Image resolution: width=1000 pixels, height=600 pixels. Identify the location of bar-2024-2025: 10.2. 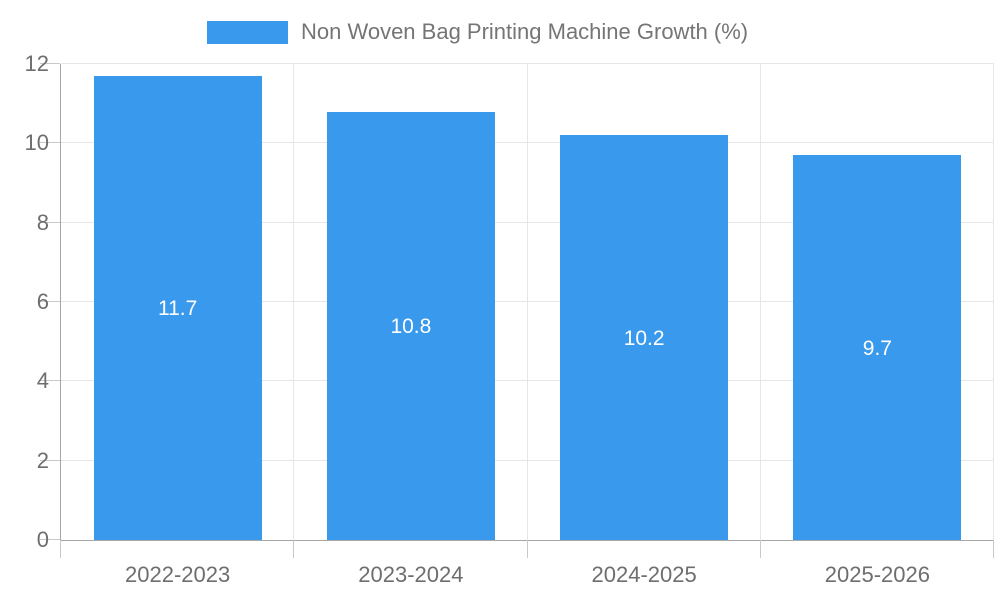
(644, 337).